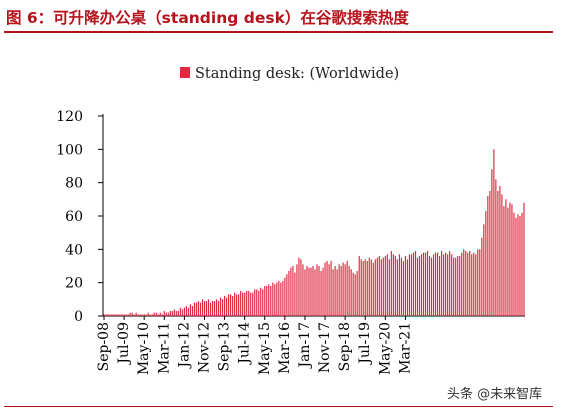 This screenshot has width=563, height=409. Describe the element at coordinates (74, 284) in the screenshot. I see `y-tick-label: 20` at that location.